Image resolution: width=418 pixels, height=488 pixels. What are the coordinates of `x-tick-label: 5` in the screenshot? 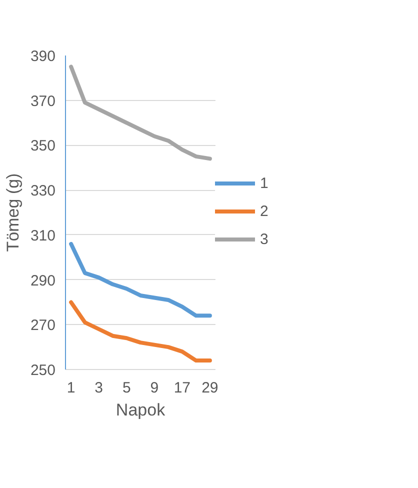 It's located at (126, 388).